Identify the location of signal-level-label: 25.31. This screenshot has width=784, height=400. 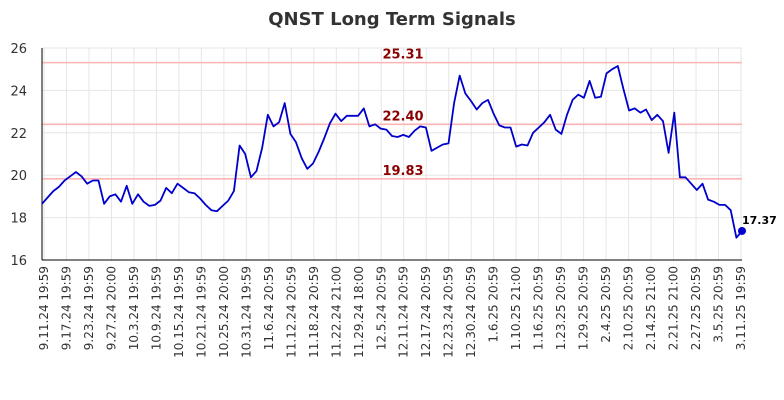
(402, 55).